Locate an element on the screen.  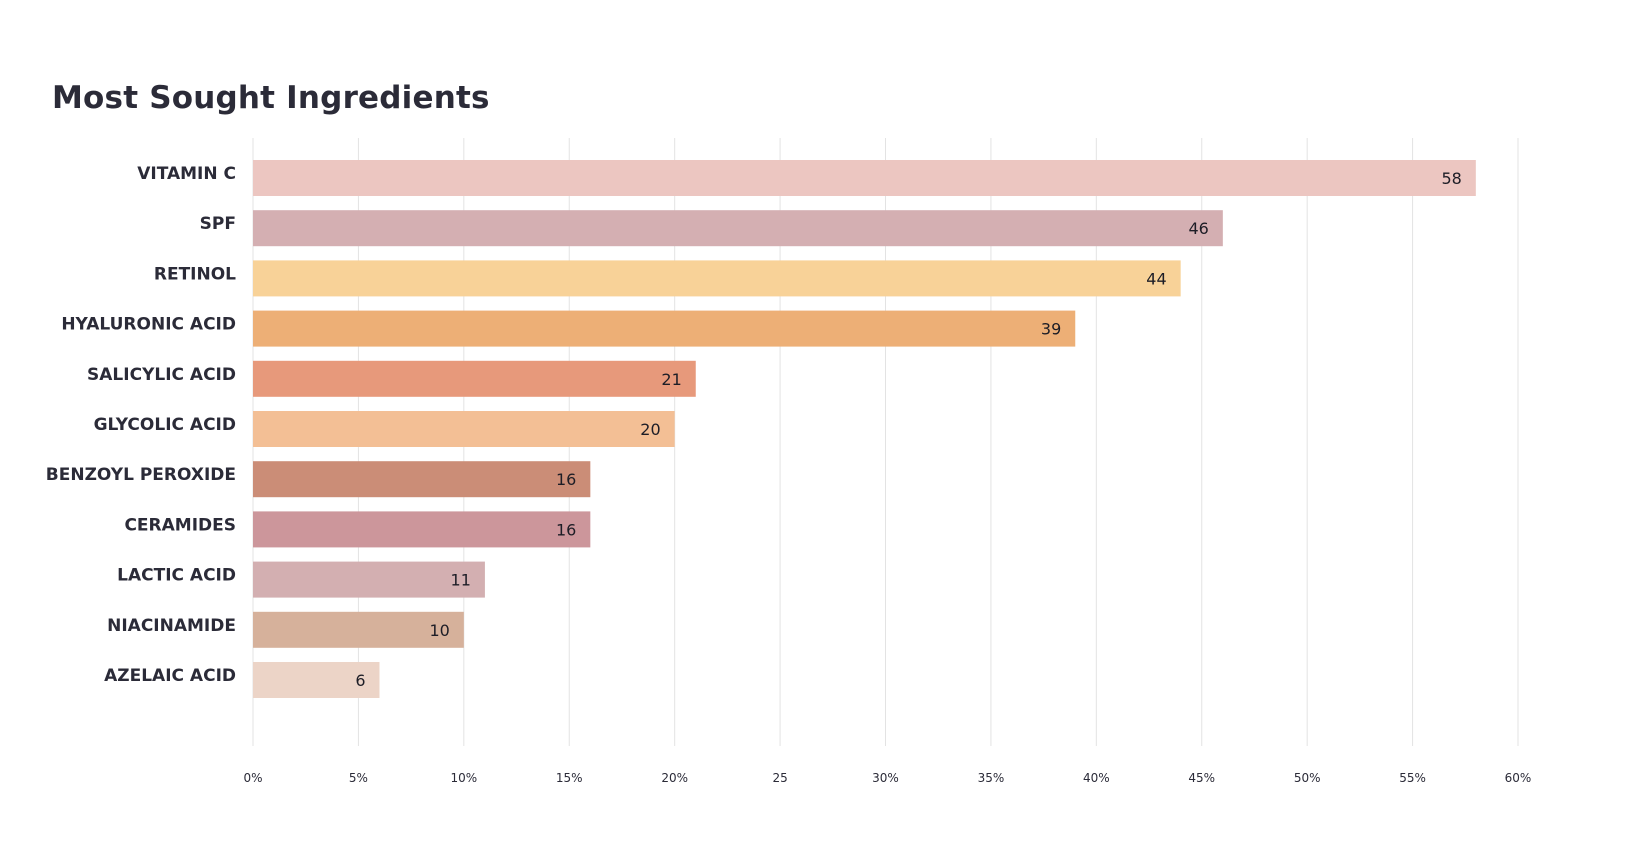
category-label: AZELAIC ACID is located at coordinates (170, 676).